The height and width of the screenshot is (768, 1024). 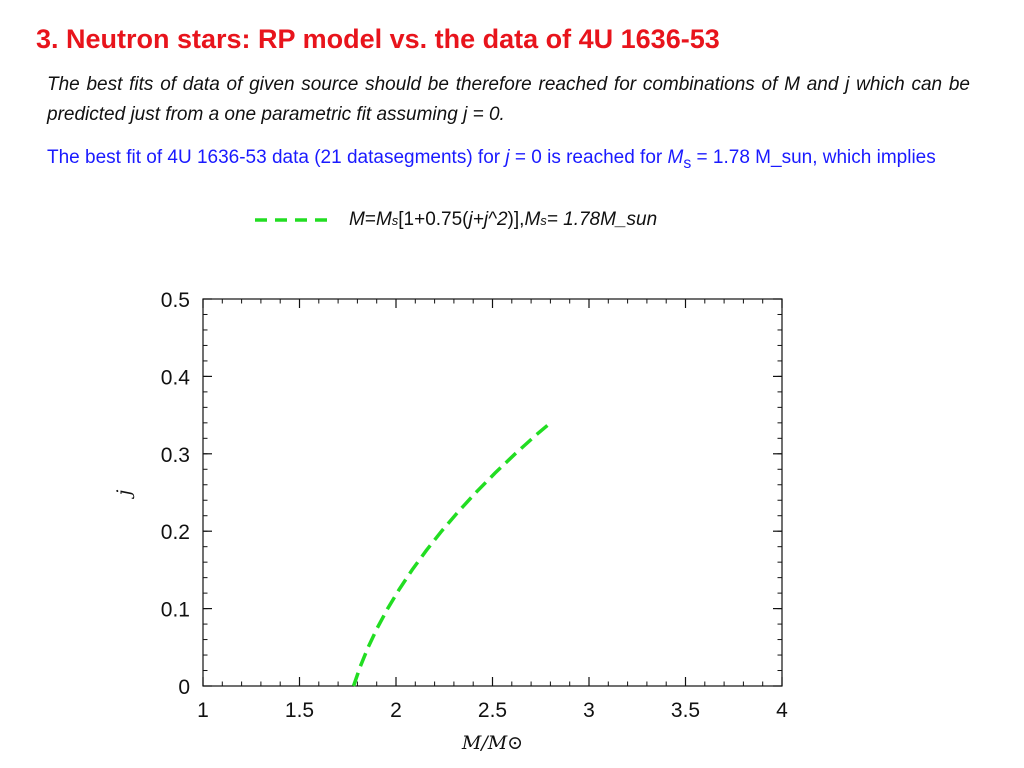 I want to click on x-tick-label: 3.5, so click(x=685, y=710).